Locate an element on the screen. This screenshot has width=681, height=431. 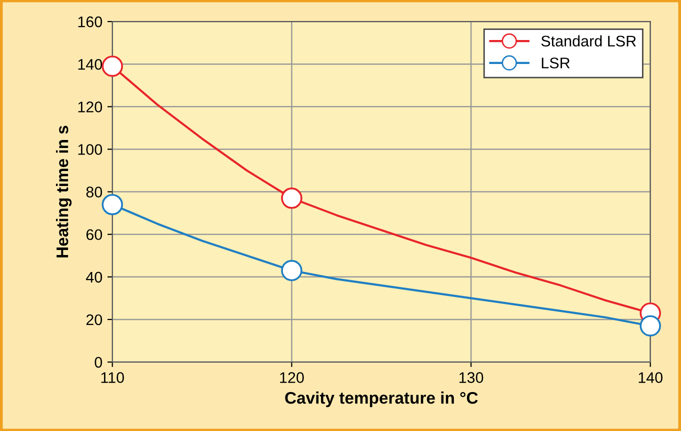
y-tick-label: 120 is located at coordinates (90, 107).